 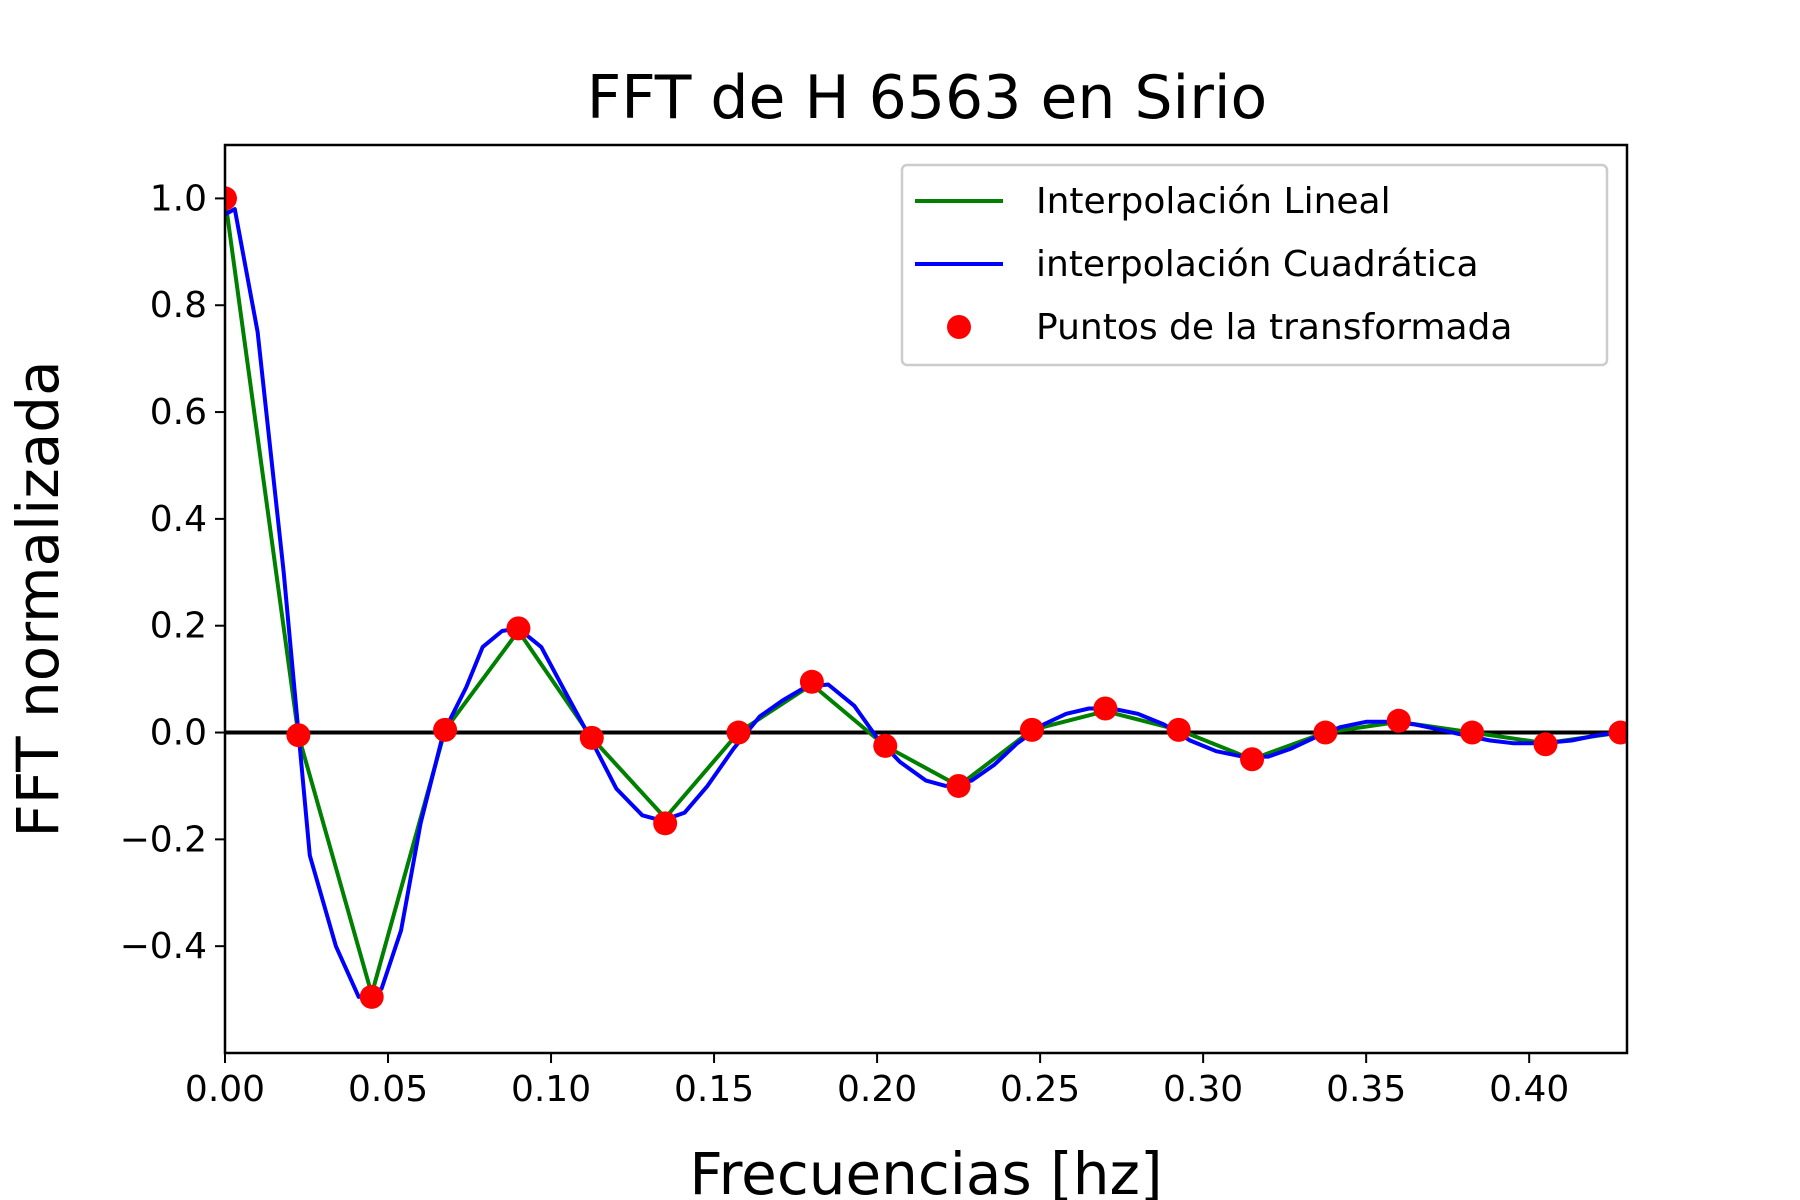 I want to click on x-axis: 0.00 0.05 0.10 0.15 0.20 0.25 0.30 0.35 0.40, so click(x=877, y=1081).